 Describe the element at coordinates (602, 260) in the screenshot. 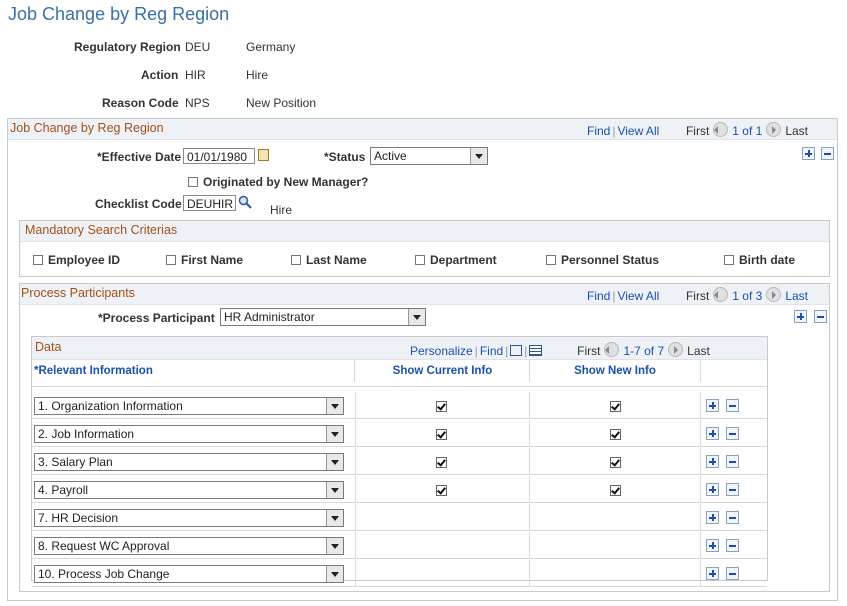

I see `criteria-personnel-status: Personnel Status` at that location.